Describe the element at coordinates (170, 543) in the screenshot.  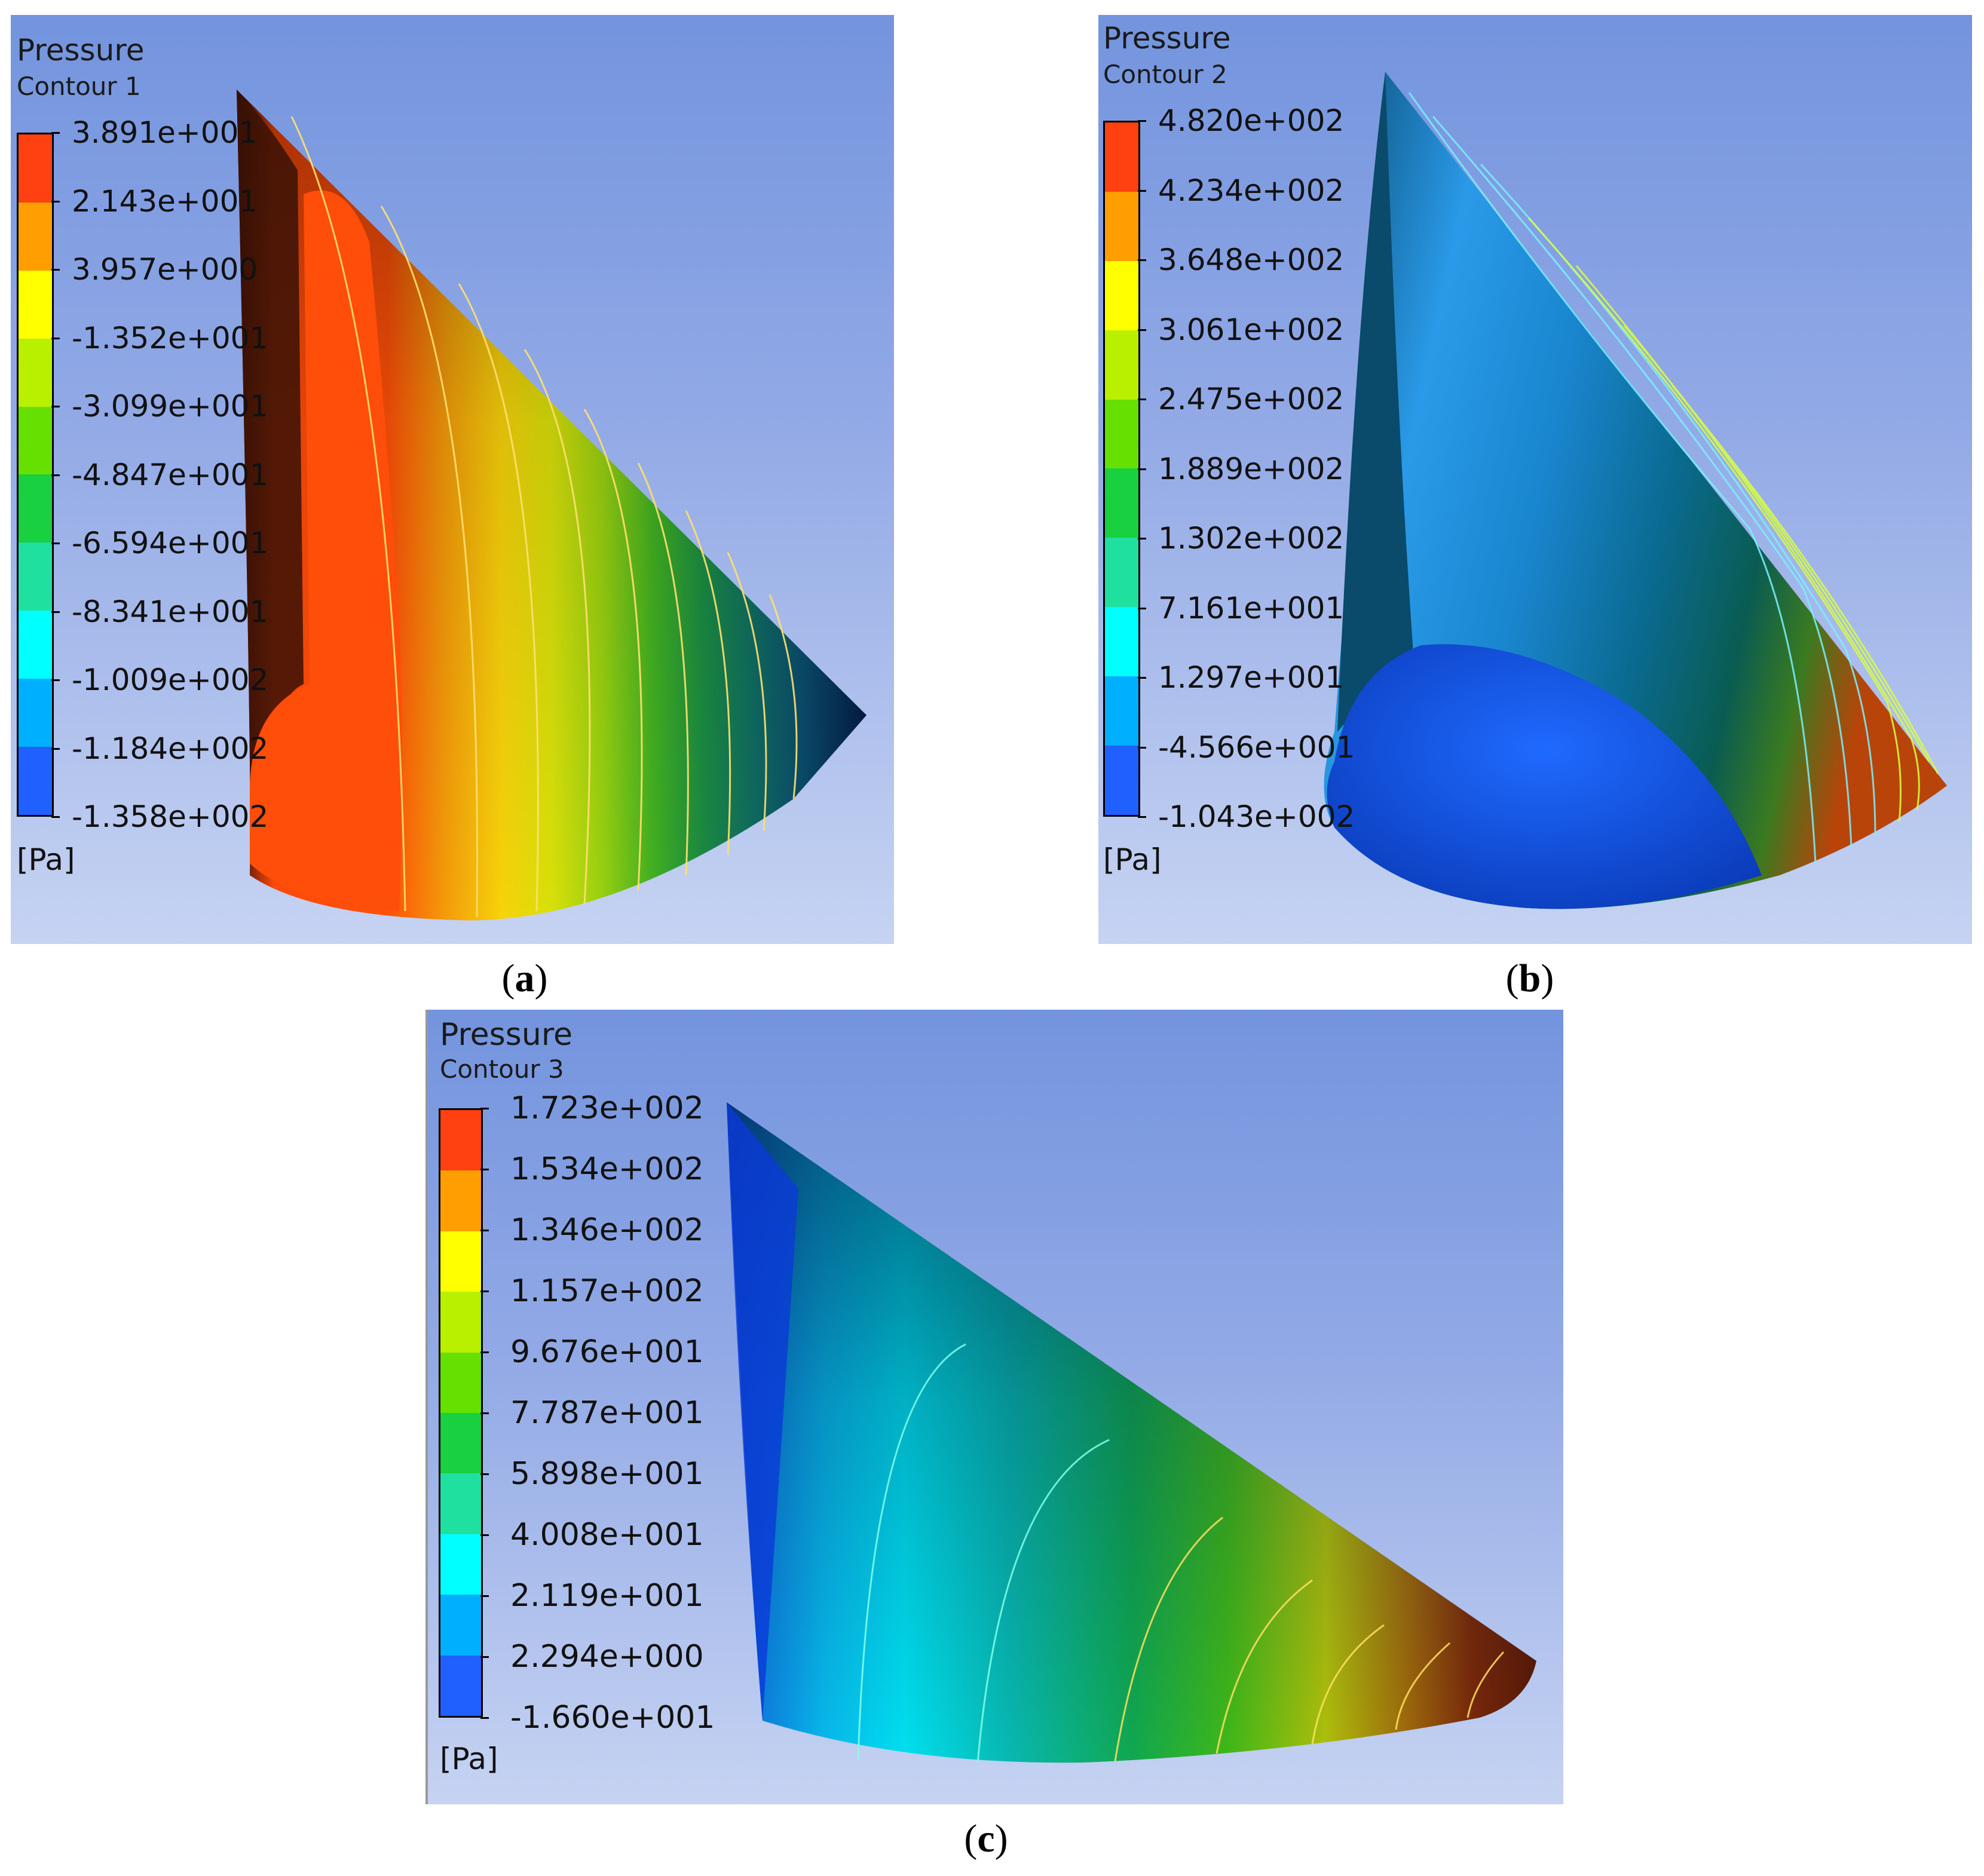
I see `legend-level-label: -6.594e+001` at that location.